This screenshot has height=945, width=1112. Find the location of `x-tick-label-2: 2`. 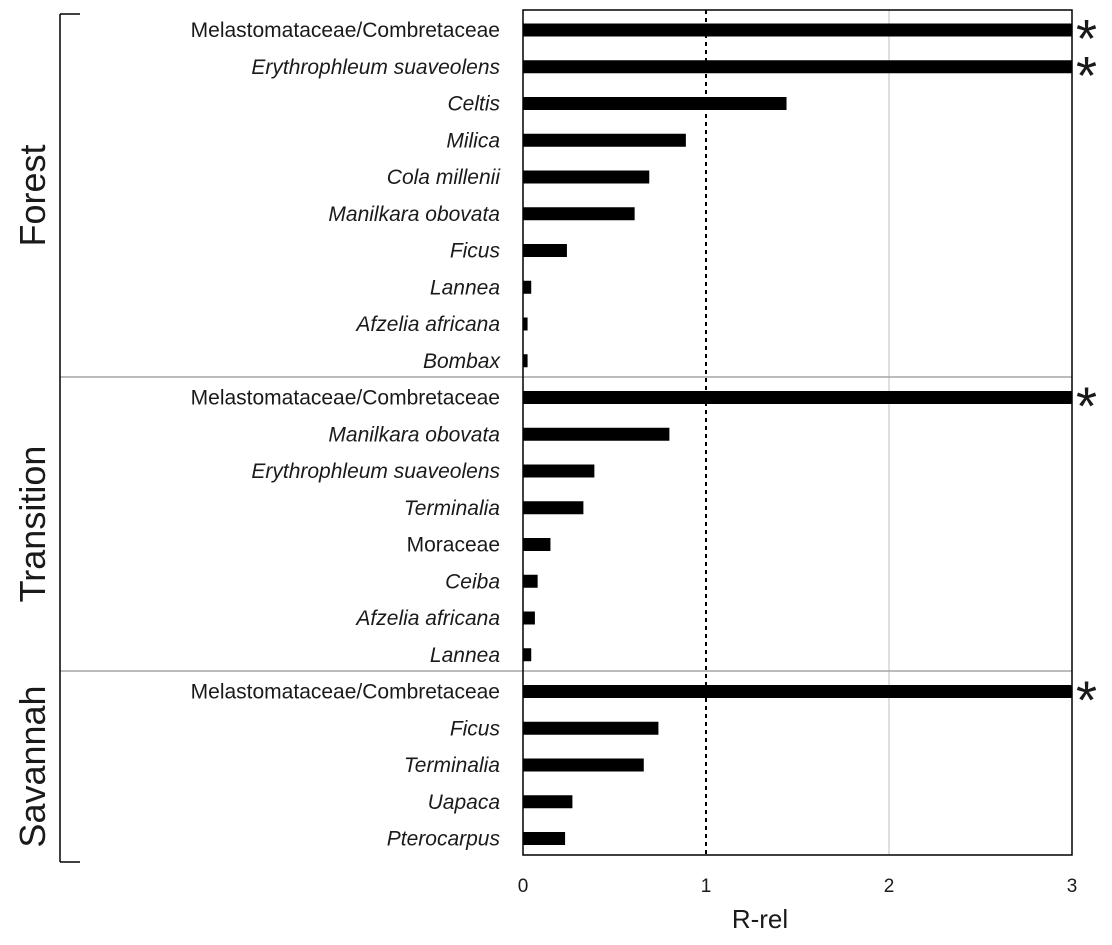

x-tick-label-2: 2 is located at coordinates (889, 886).